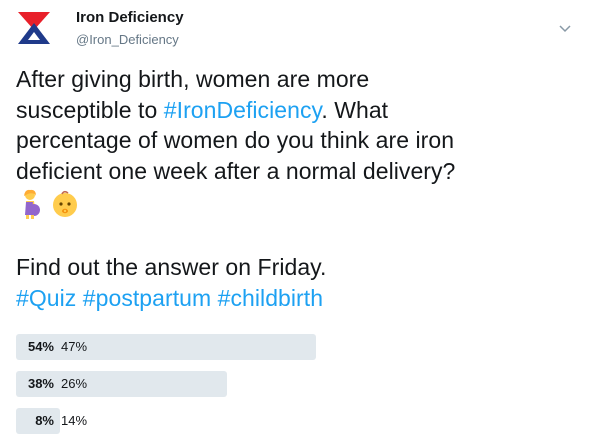 Image resolution: width=592 pixels, height=447 pixels. I want to click on tweet-text-segment: . What, so click(355, 109).